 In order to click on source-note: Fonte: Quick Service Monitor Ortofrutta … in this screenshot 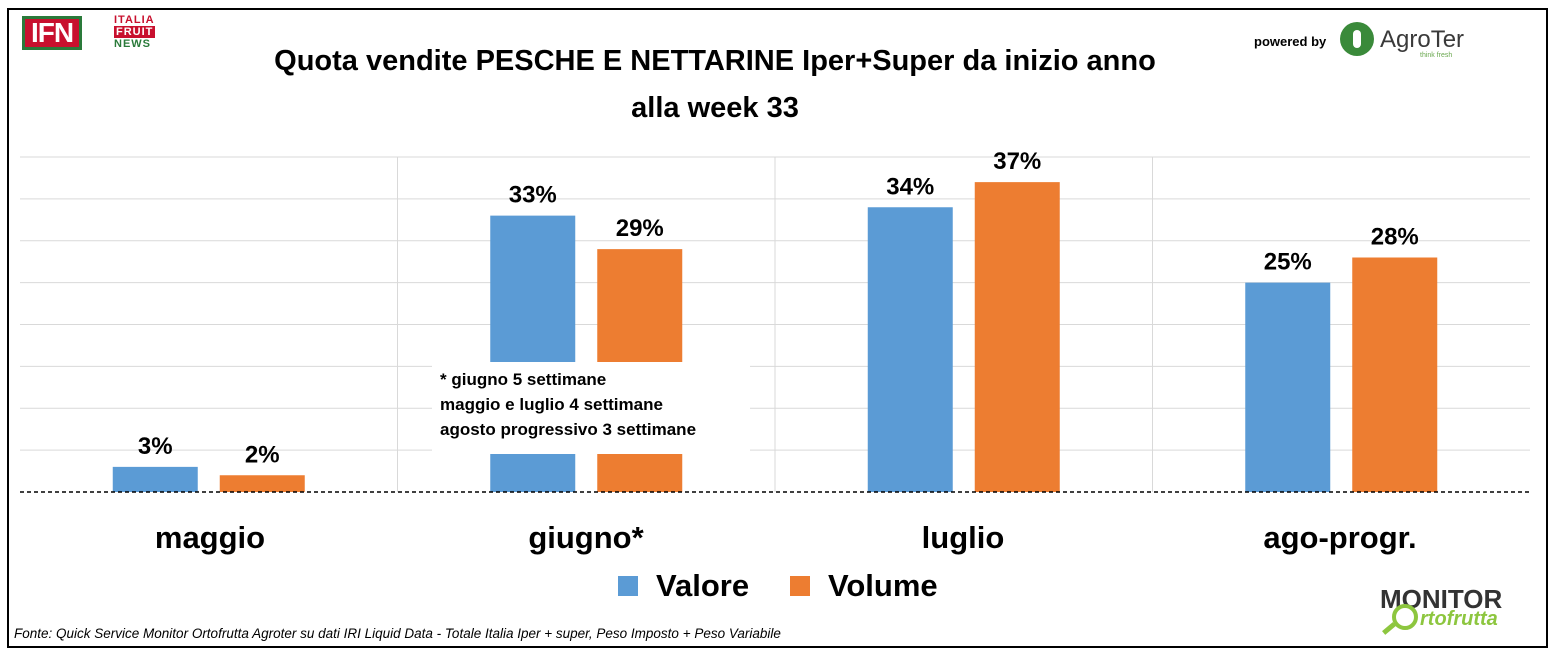, I will do `click(397, 633)`.